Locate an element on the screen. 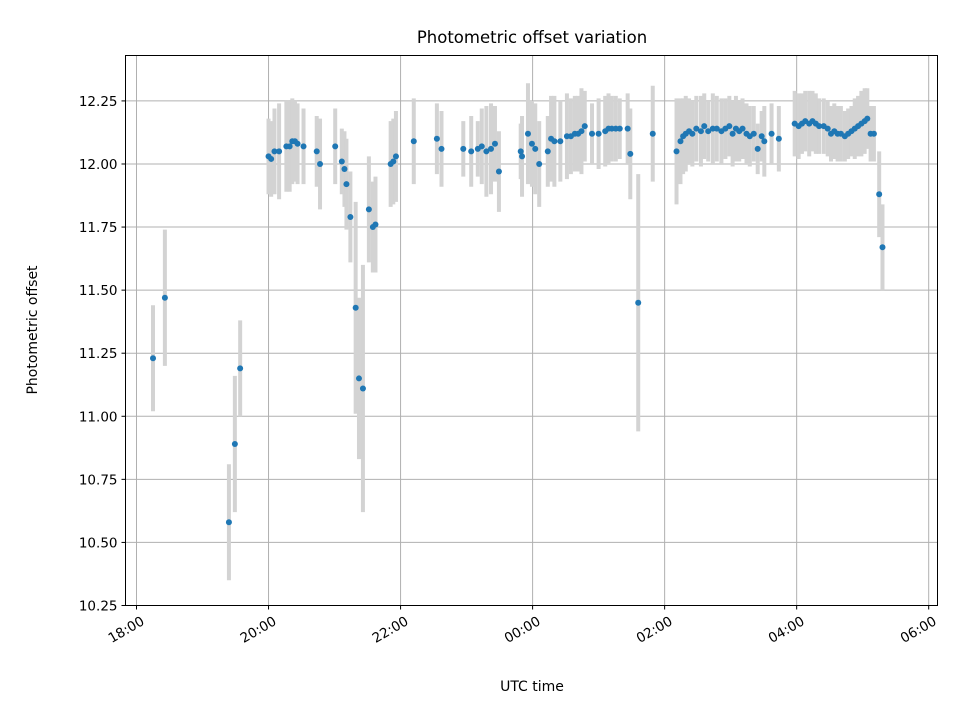 The height and width of the screenshot is (720, 960). y-tick-label: 10.50 is located at coordinates (98, 543).